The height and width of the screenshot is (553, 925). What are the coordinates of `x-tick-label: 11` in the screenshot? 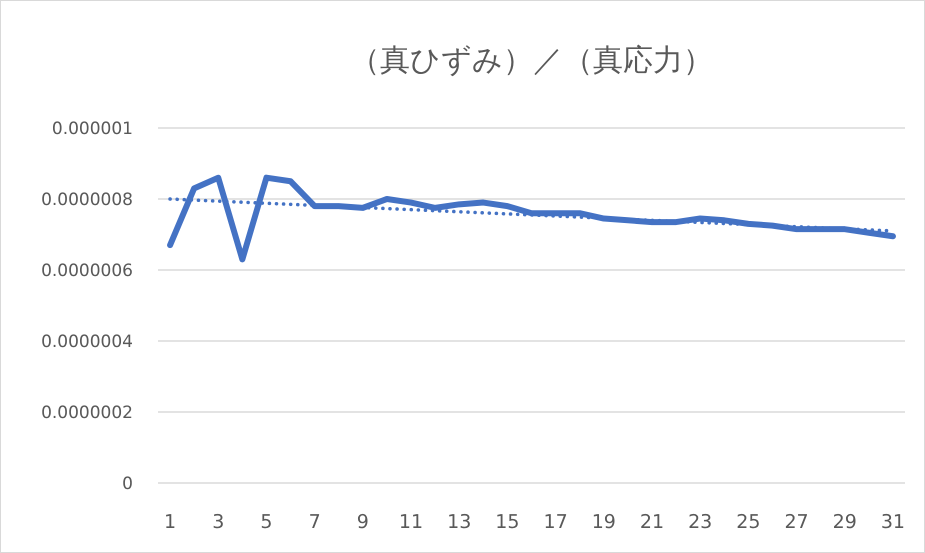 It's located at (411, 522).